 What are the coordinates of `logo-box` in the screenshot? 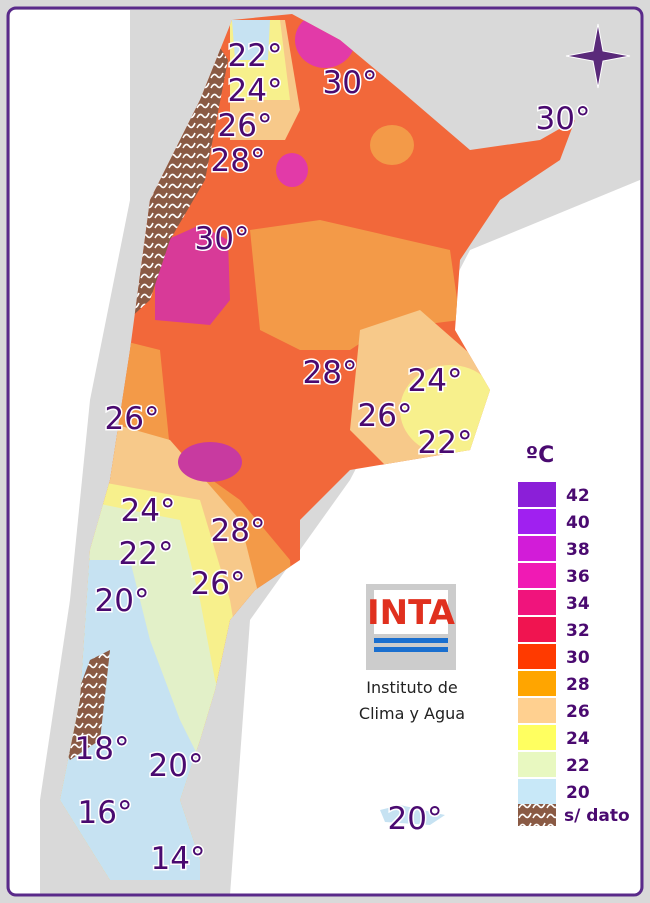 It's located at (411, 612).